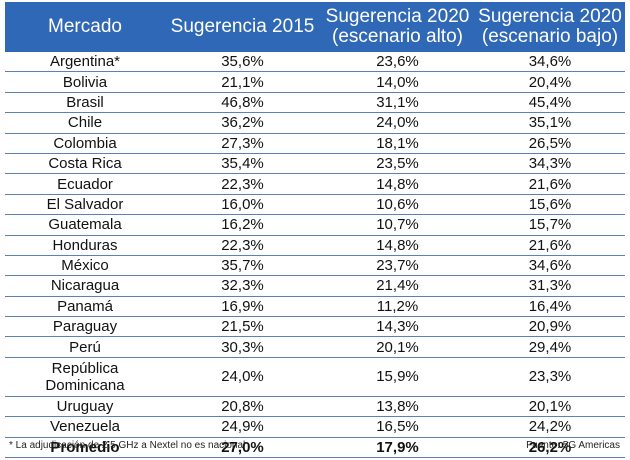  I want to click on cell-market: El Salvador, so click(85, 205).